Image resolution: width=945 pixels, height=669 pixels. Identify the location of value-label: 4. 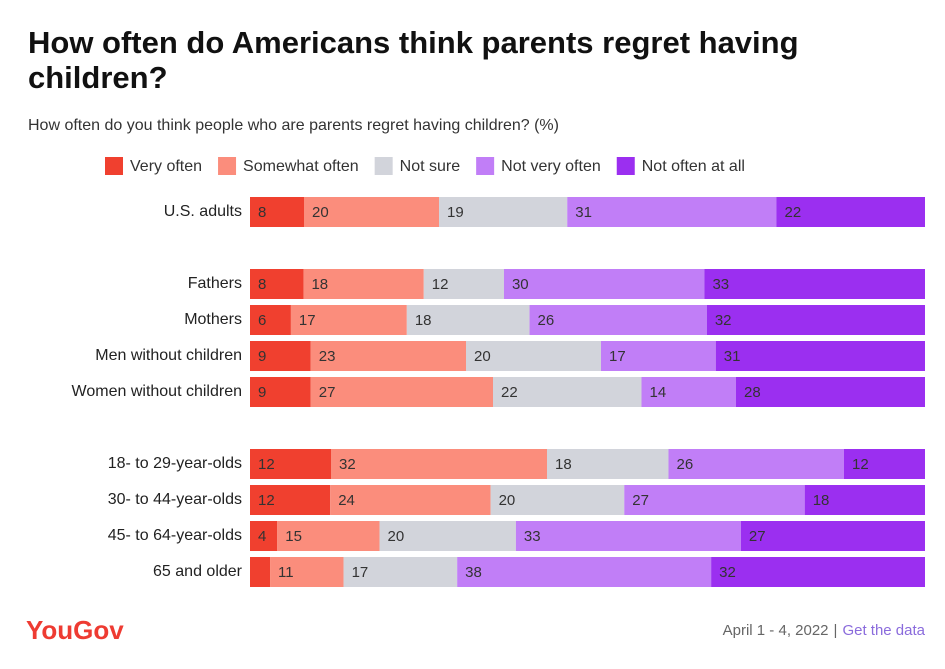
(262, 536).